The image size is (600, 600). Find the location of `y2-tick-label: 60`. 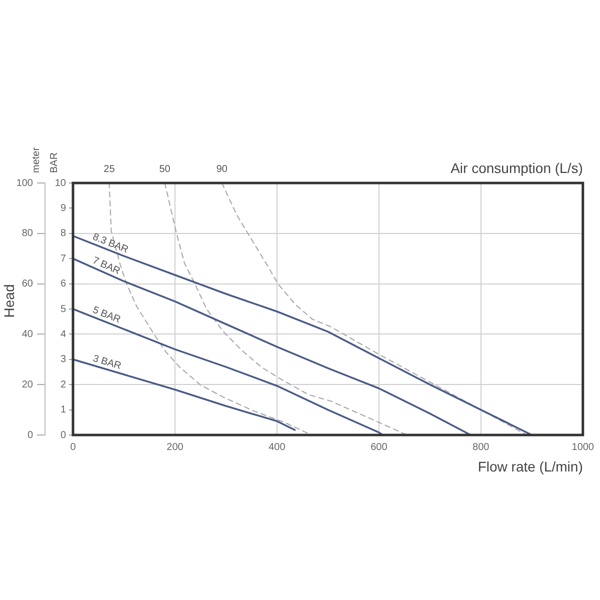

y2-tick-label: 60 is located at coordinates (28, 284).